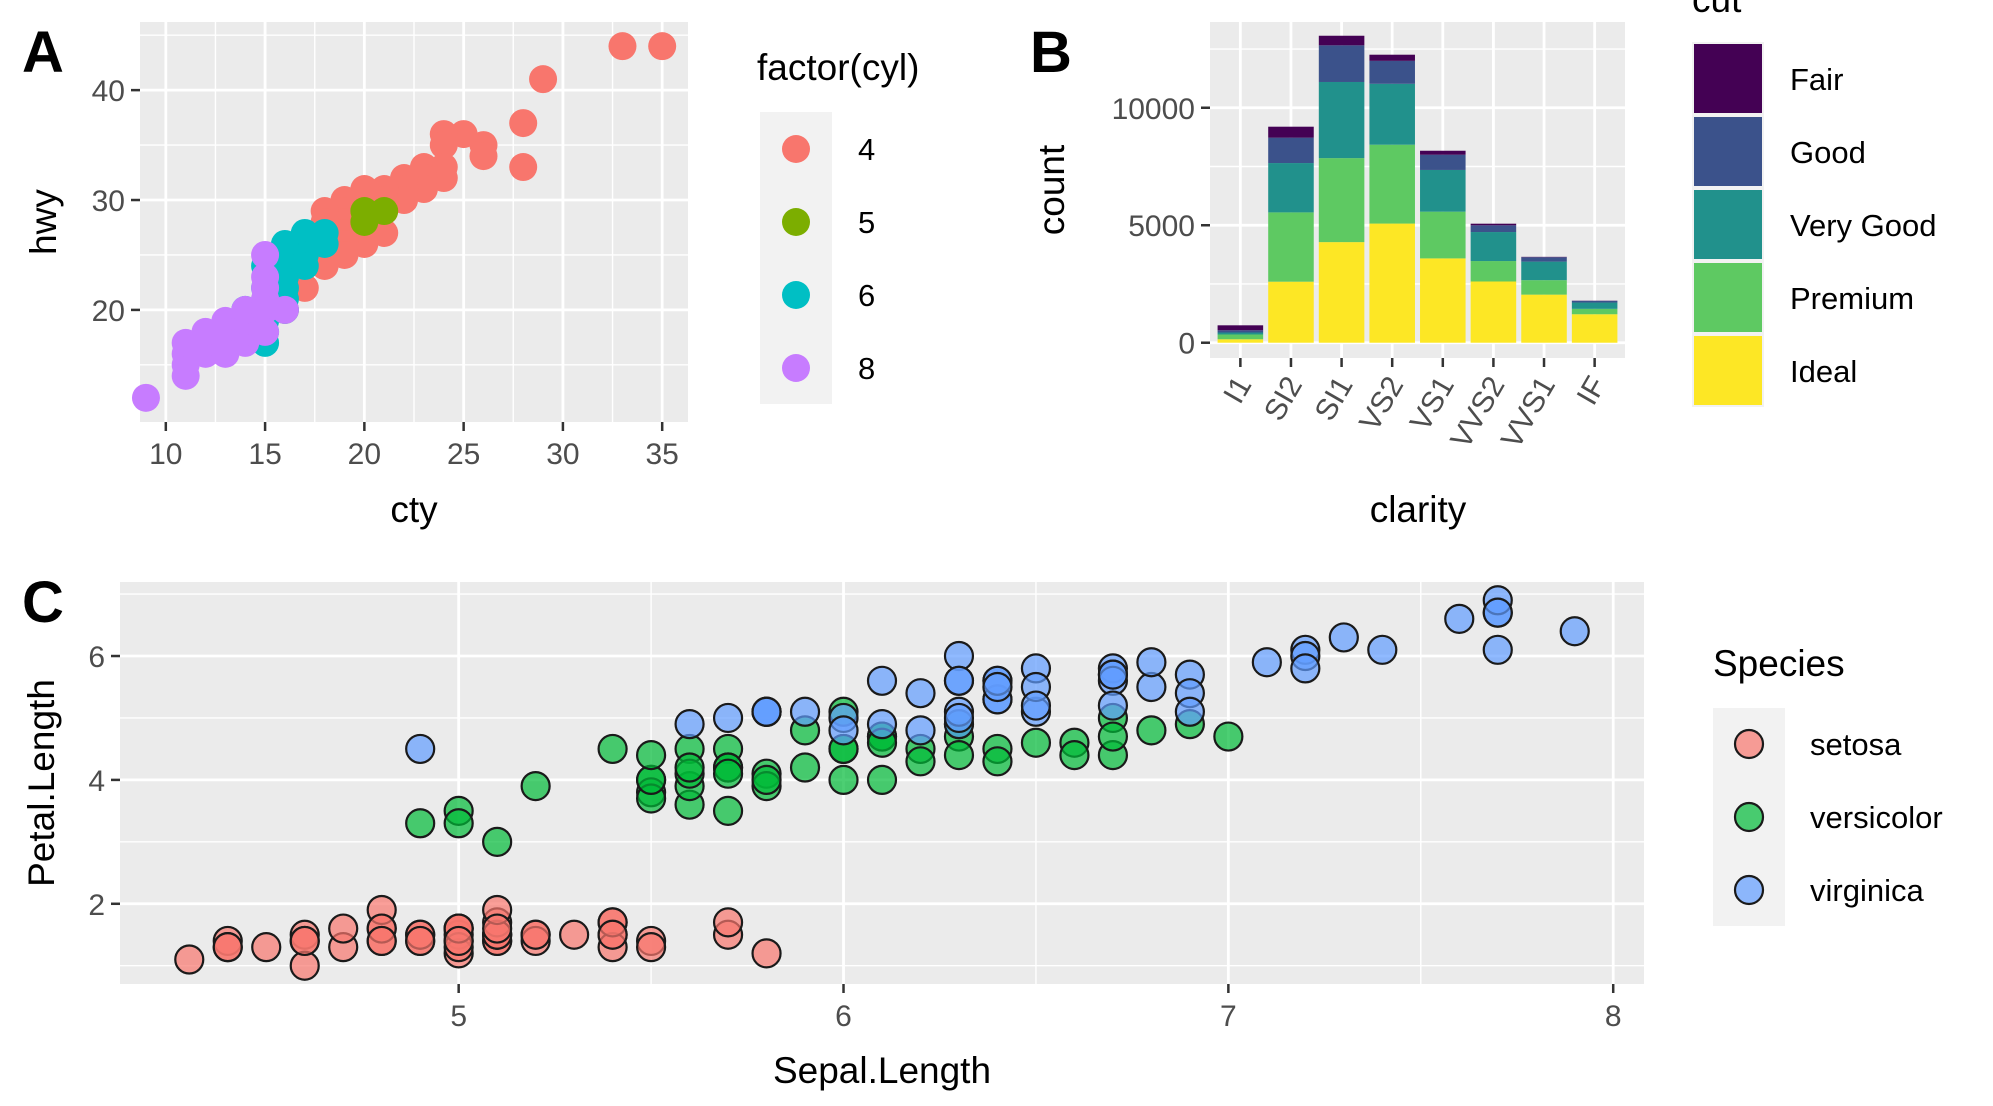 This screenshot has width=1993, height=1106. Describe the element at coordinates (404, 222) in the screenshot. I see `panel-a-points` at that location.